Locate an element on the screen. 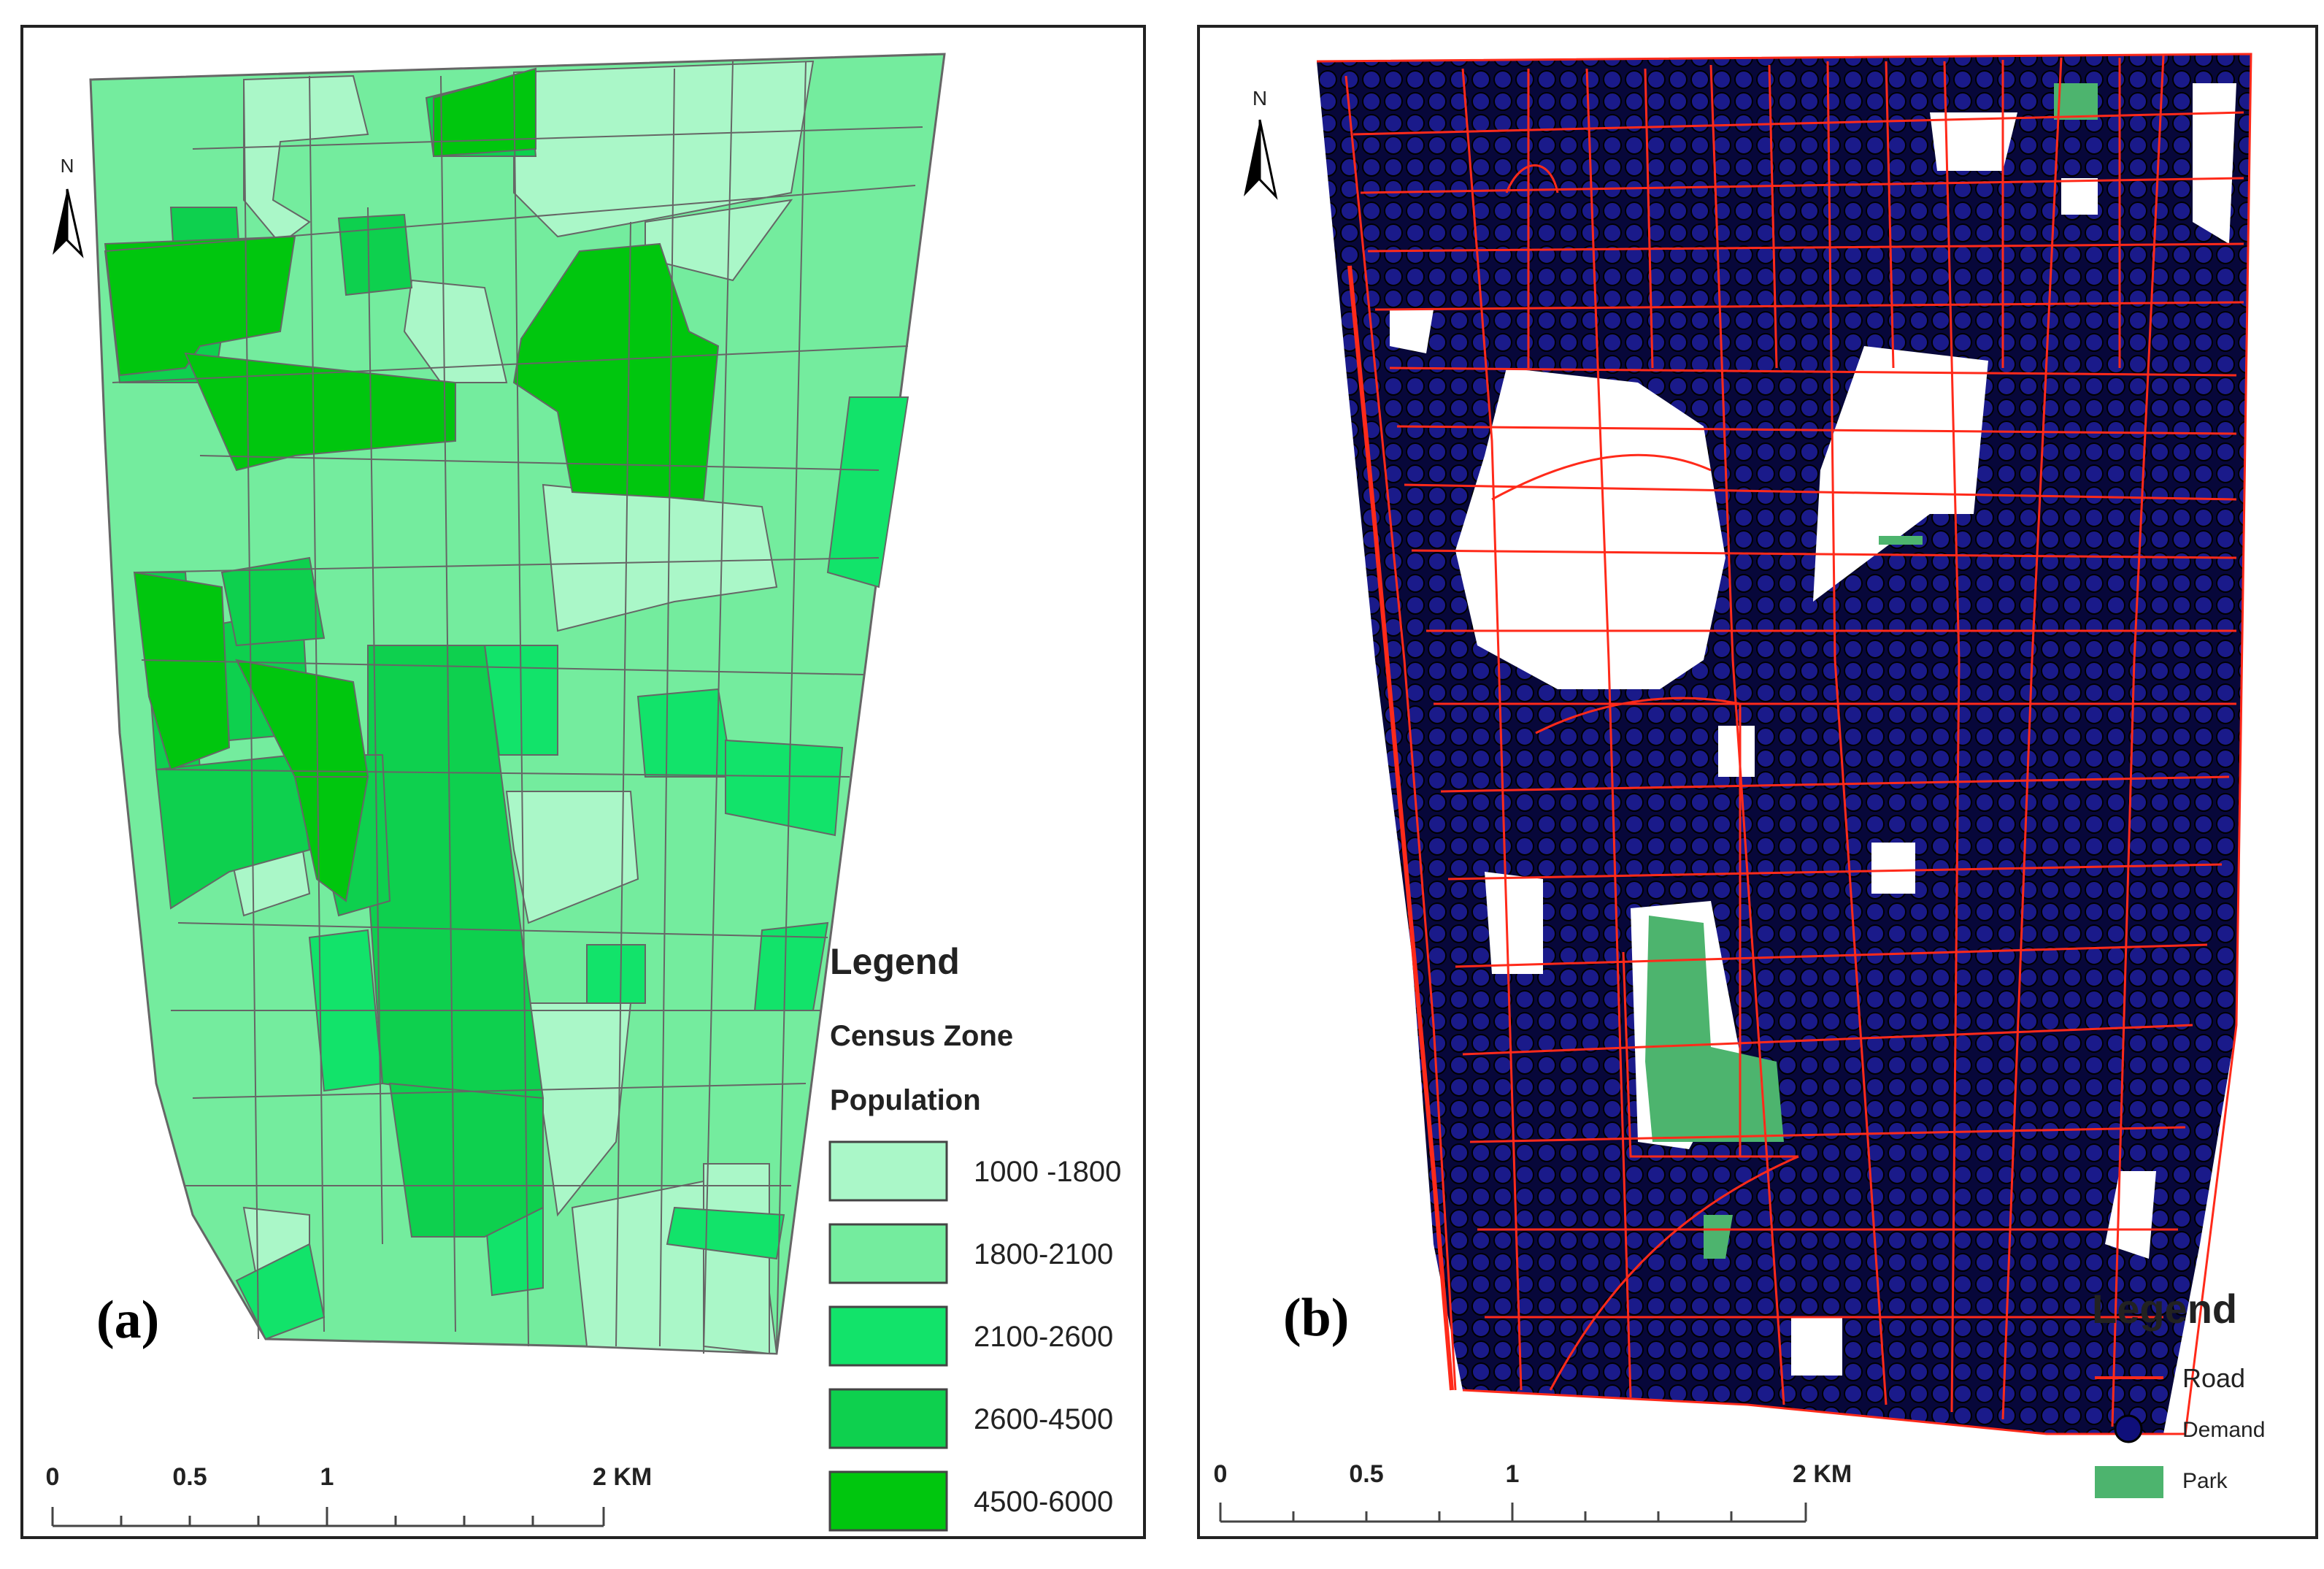 The height and width of the screenshot is (1569, 2324). park-areas is located at coordinates (1872, 671).